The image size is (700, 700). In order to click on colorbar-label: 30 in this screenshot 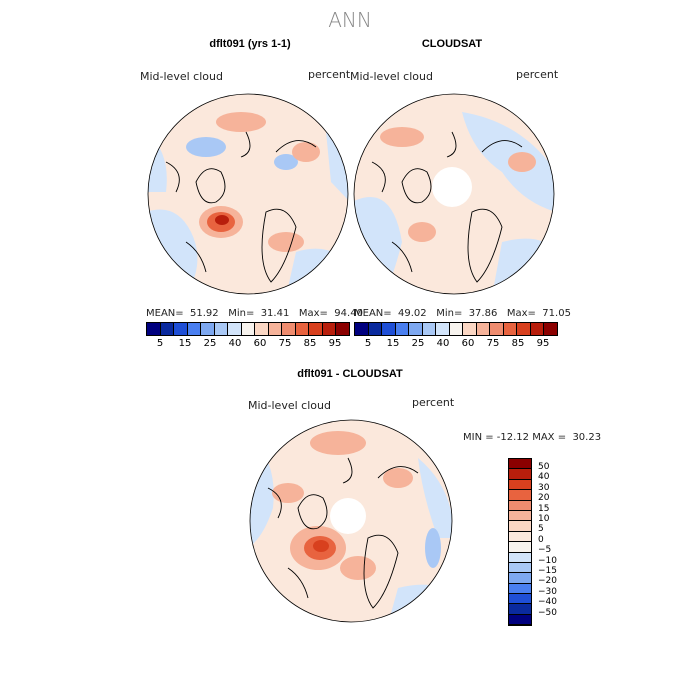, I will do `click(544, 487)`.